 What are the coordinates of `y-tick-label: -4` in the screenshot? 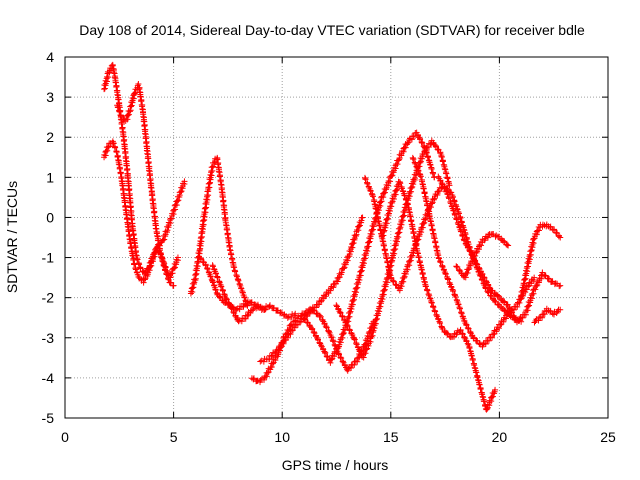 It's located at (48, 378).